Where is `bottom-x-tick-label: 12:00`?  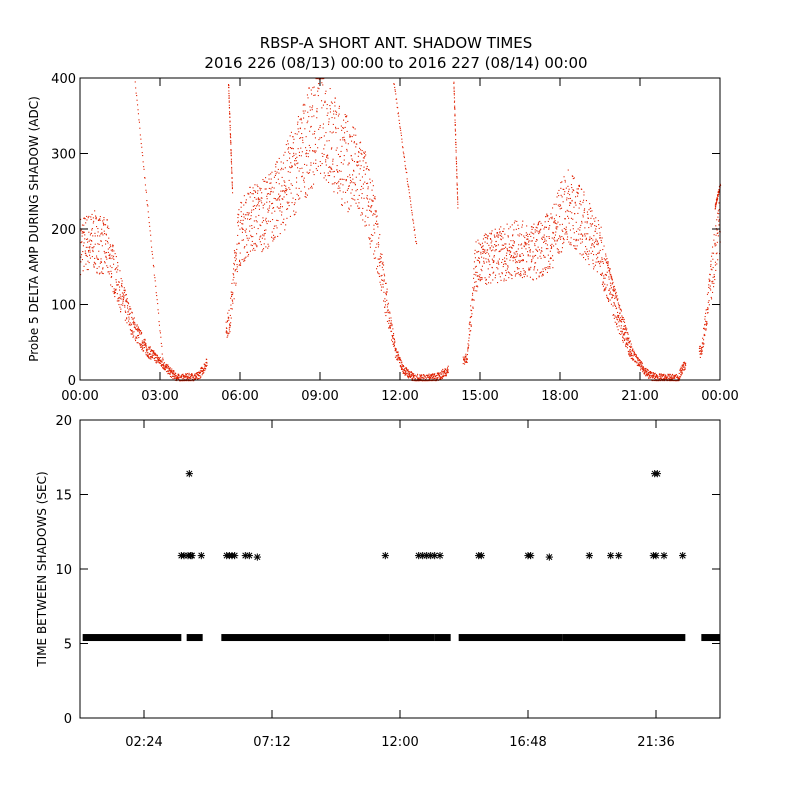
bottom-x-tick-label: 12:00 is located at coordinates (399, 742).